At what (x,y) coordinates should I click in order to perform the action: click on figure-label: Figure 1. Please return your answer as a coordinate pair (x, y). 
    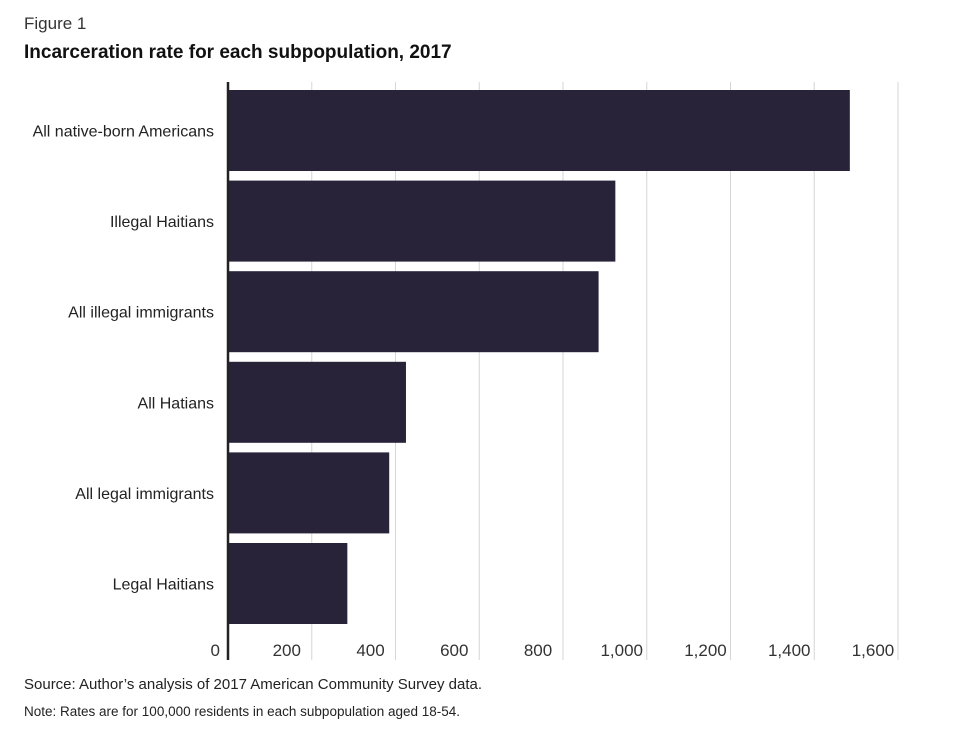
    Looking at the image, I should click on (55, 23).